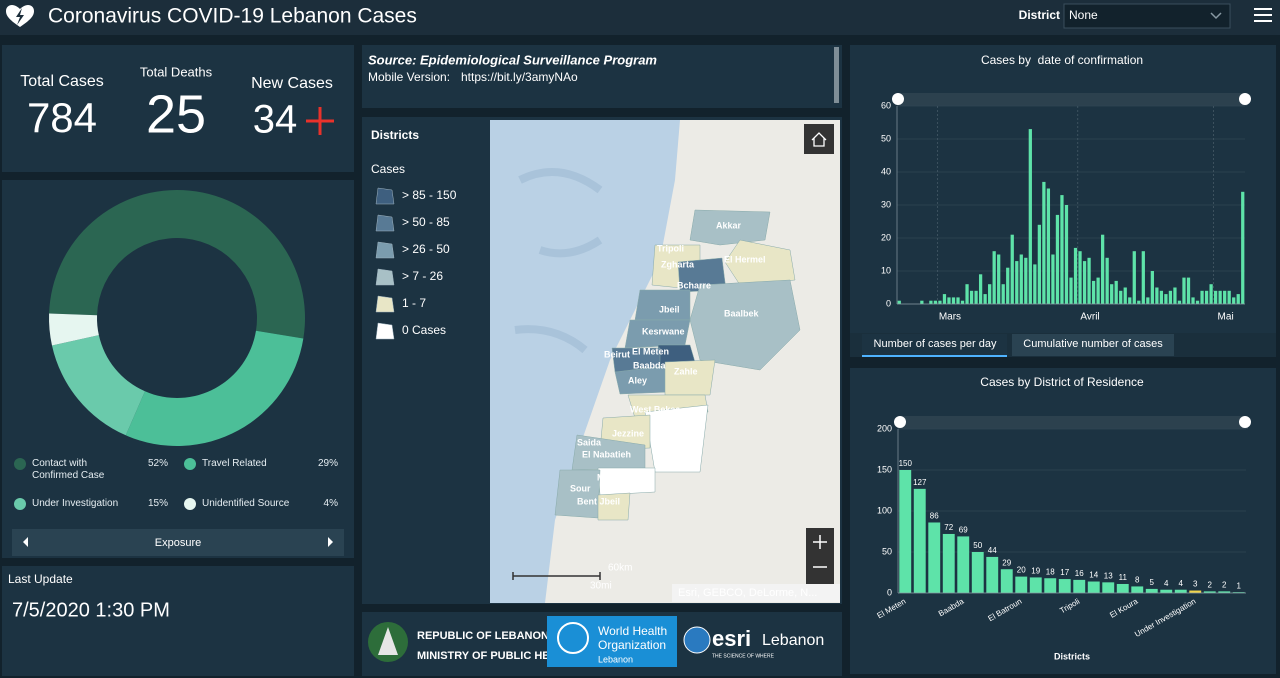  Describe the element at coordinates (178, 543) in the screenshot. I see `donut-footer-label: Exposure` at that location.